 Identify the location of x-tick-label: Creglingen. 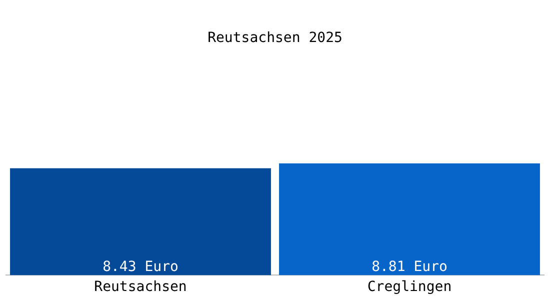
(409, 287).